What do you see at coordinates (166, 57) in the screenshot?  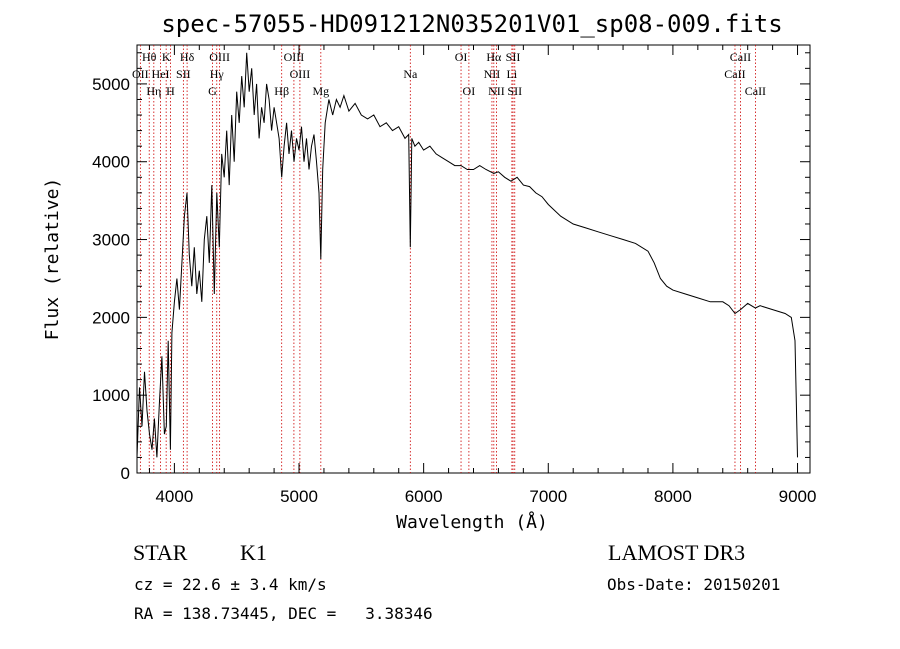 I see `line-label-4: K` at bounding box center [166, 57].